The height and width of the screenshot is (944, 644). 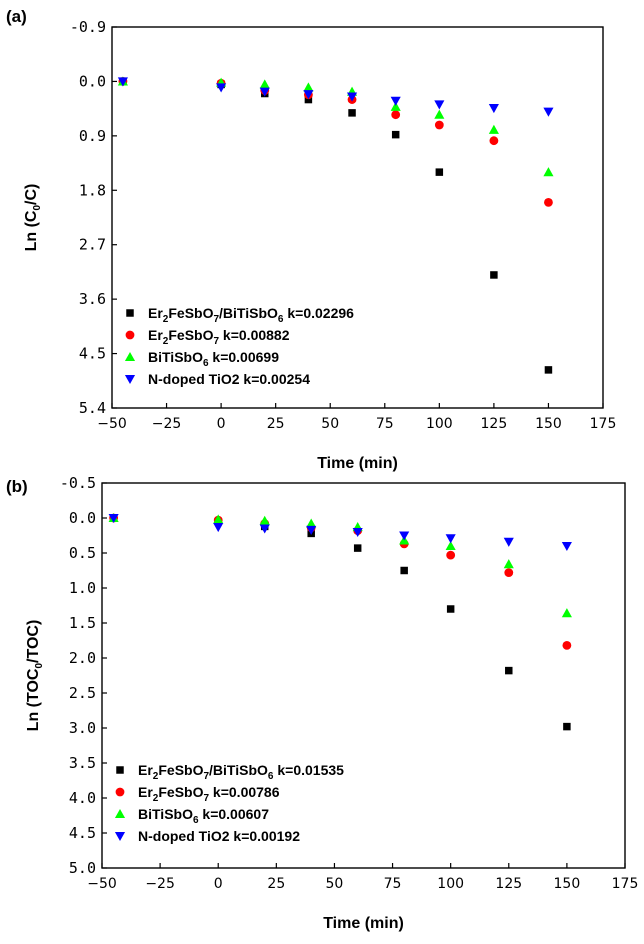 What do you see at coordinates (17, 486) in the screenshot?
I see `panel-label: (b)` at bounding box center [17, 486].